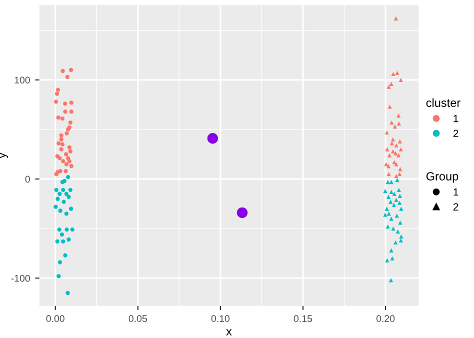 Image resolution: width=474 pixels, height=338 pixels. What do you see at coordinates (22, 80) in the screenshot?
I see `y-tick-label: 100` at bounding box center [22, 80].